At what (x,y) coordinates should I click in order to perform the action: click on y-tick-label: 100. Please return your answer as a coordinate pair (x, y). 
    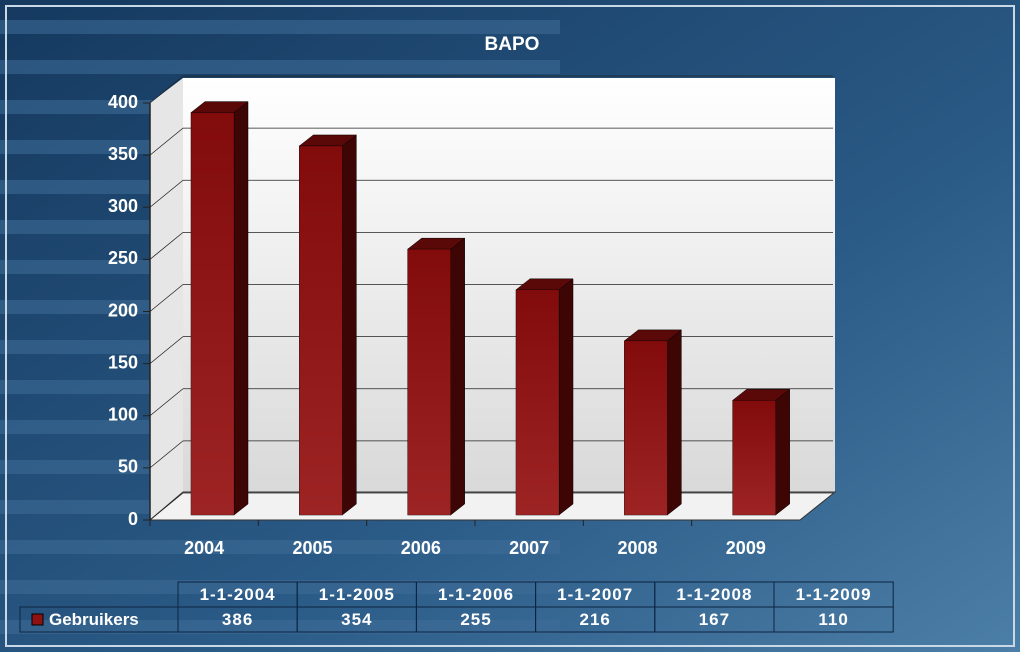
    Looking at the image, I should click on (123, 415).